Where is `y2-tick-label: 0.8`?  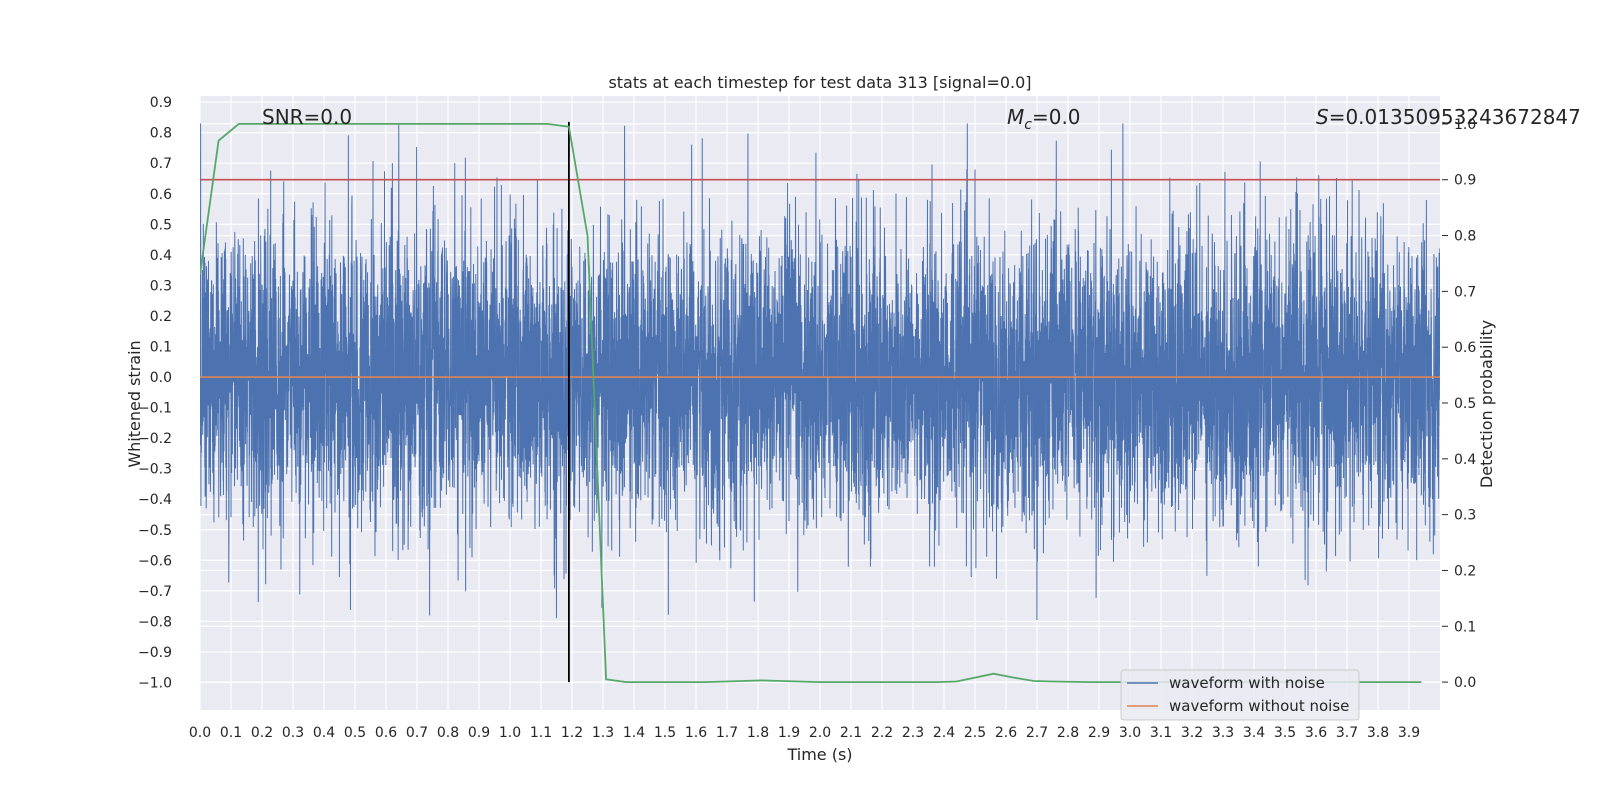
y2-tick-label: 0.8 is located at coordinates (1465, 237).